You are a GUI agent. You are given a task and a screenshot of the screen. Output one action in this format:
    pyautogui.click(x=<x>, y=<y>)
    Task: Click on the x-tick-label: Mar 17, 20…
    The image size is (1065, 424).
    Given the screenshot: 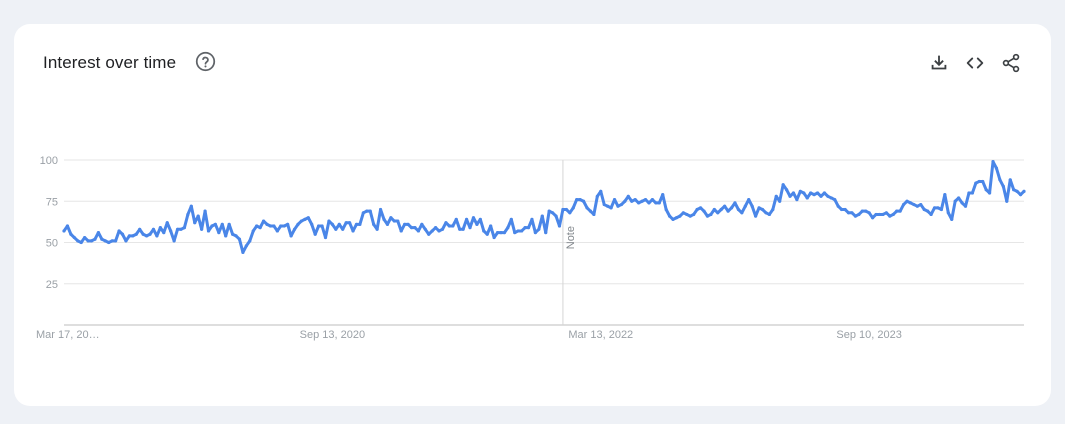 What is the action you would take?
    pyautogui.click(x=68, y=335)
    